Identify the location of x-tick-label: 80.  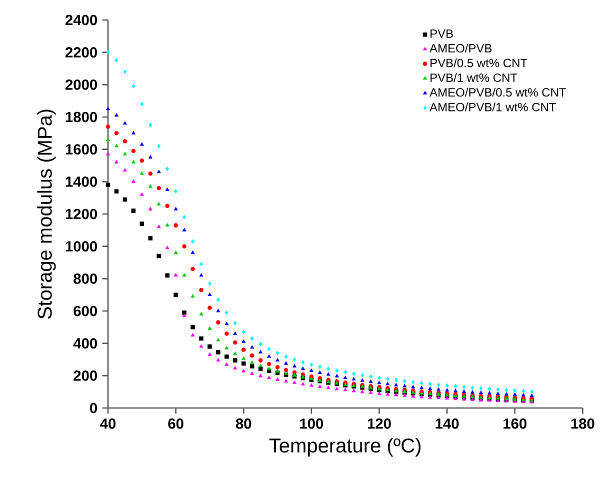
(244, 423).